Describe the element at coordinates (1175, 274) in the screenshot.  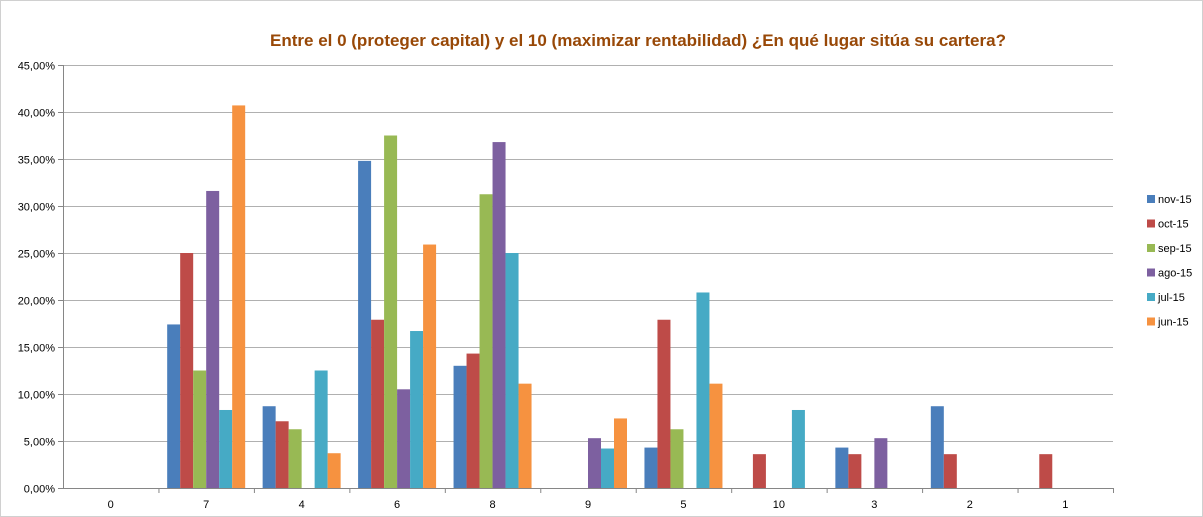
I see `legend-label: ago-15` at that location.